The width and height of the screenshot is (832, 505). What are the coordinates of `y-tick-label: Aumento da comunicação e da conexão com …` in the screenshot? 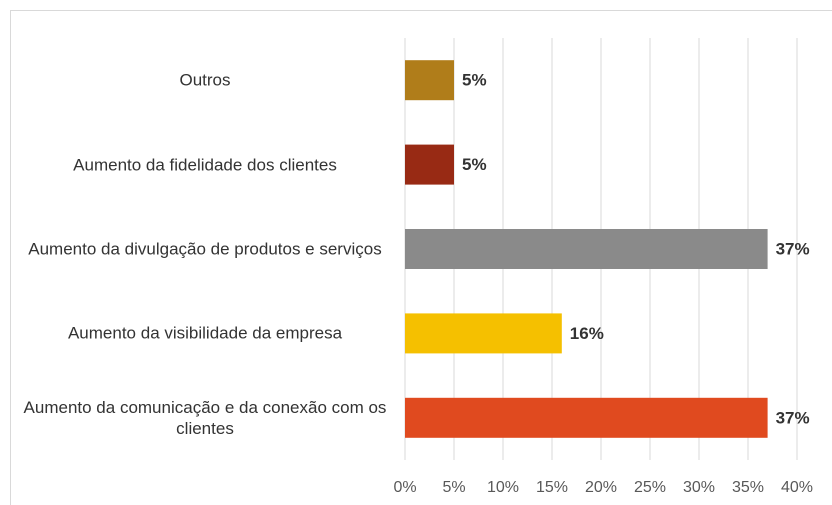 It's located at (205, 417).